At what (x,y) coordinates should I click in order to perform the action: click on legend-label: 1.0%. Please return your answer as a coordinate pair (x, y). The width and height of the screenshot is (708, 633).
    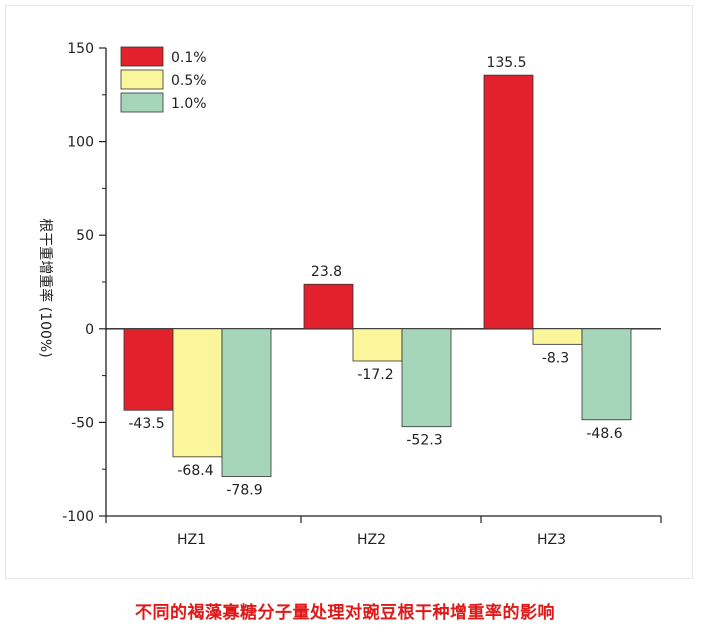
    Looking at the image, I should click on (189, 104).